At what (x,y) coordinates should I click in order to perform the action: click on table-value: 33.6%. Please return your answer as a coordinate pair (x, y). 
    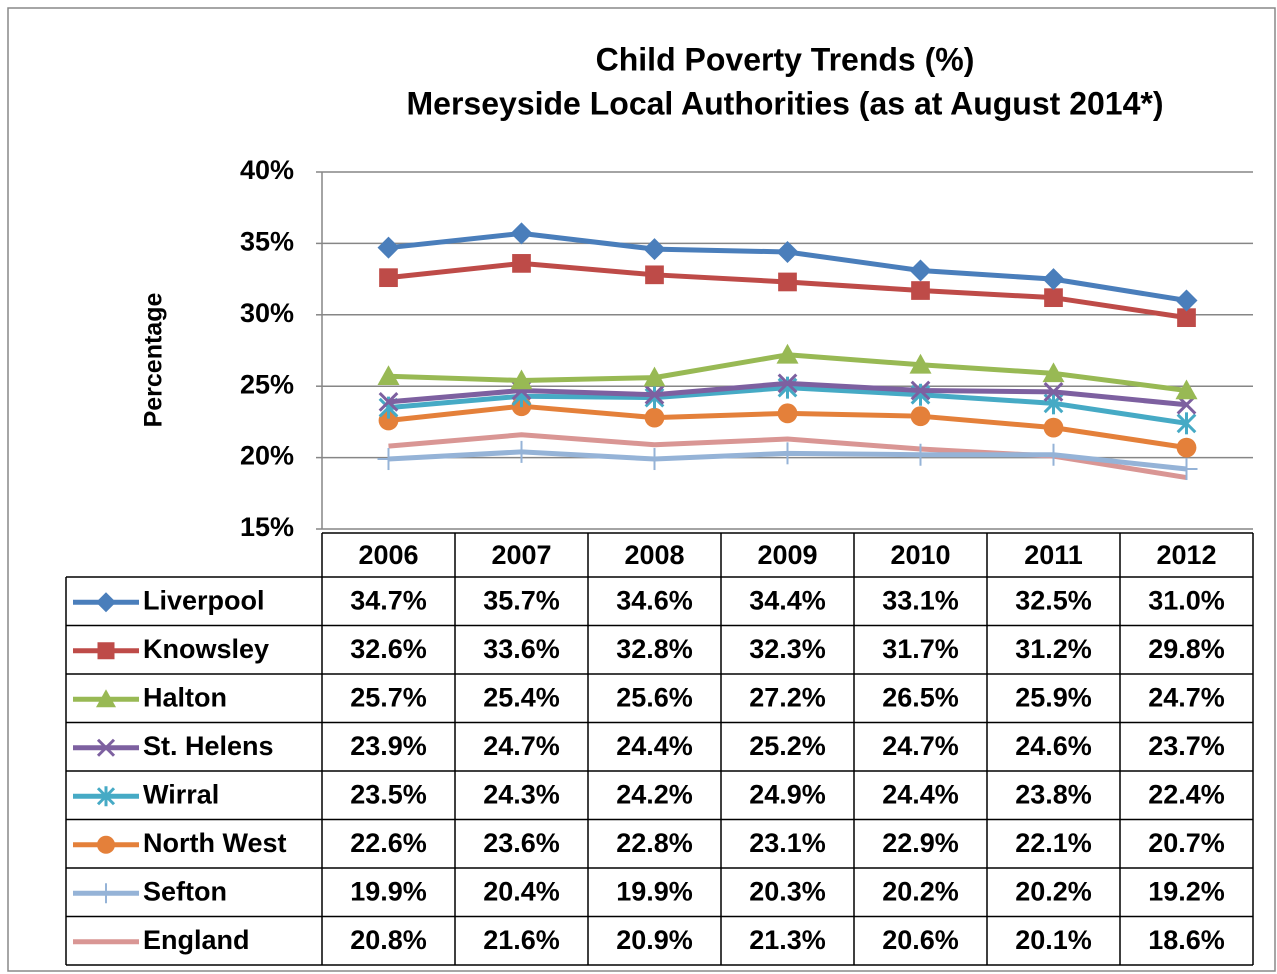
    Looking at the image, I should click on (521, 649).